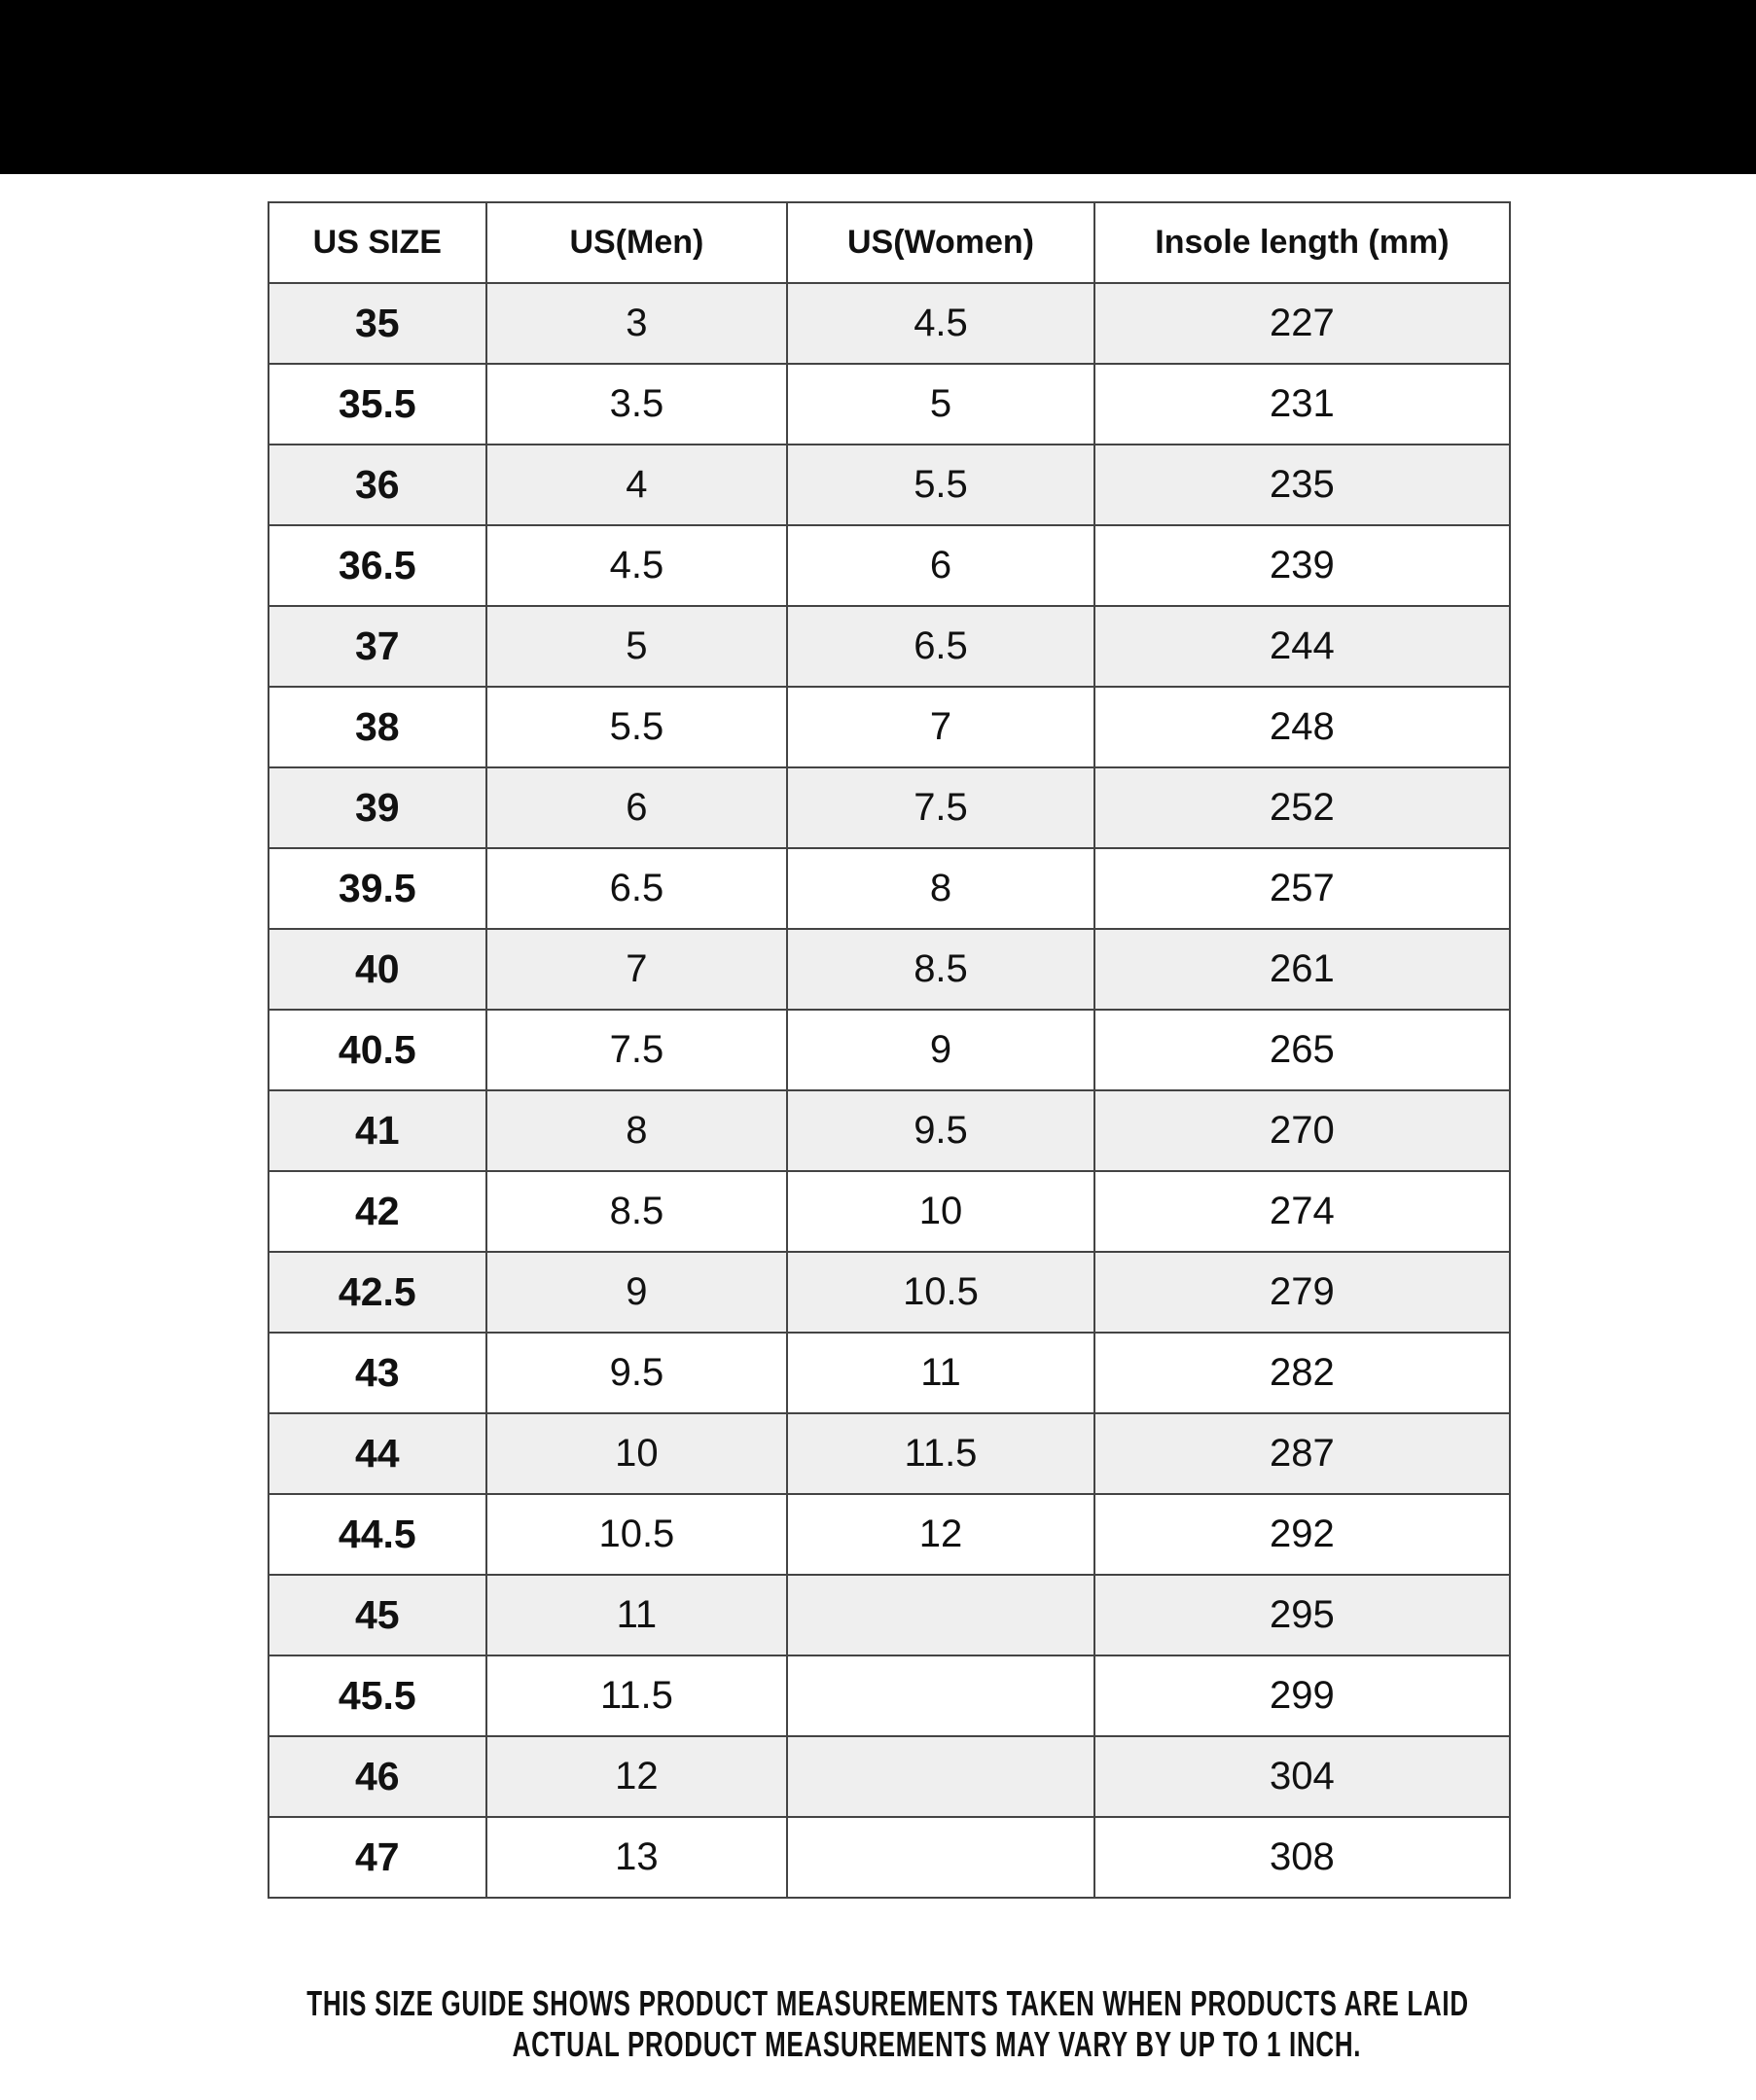 The width and height of the screenshot is (1756, 2100). Describe the element at coordinates (377, 970) in the screenshot. I see `cell-us-size: 40` at that location.